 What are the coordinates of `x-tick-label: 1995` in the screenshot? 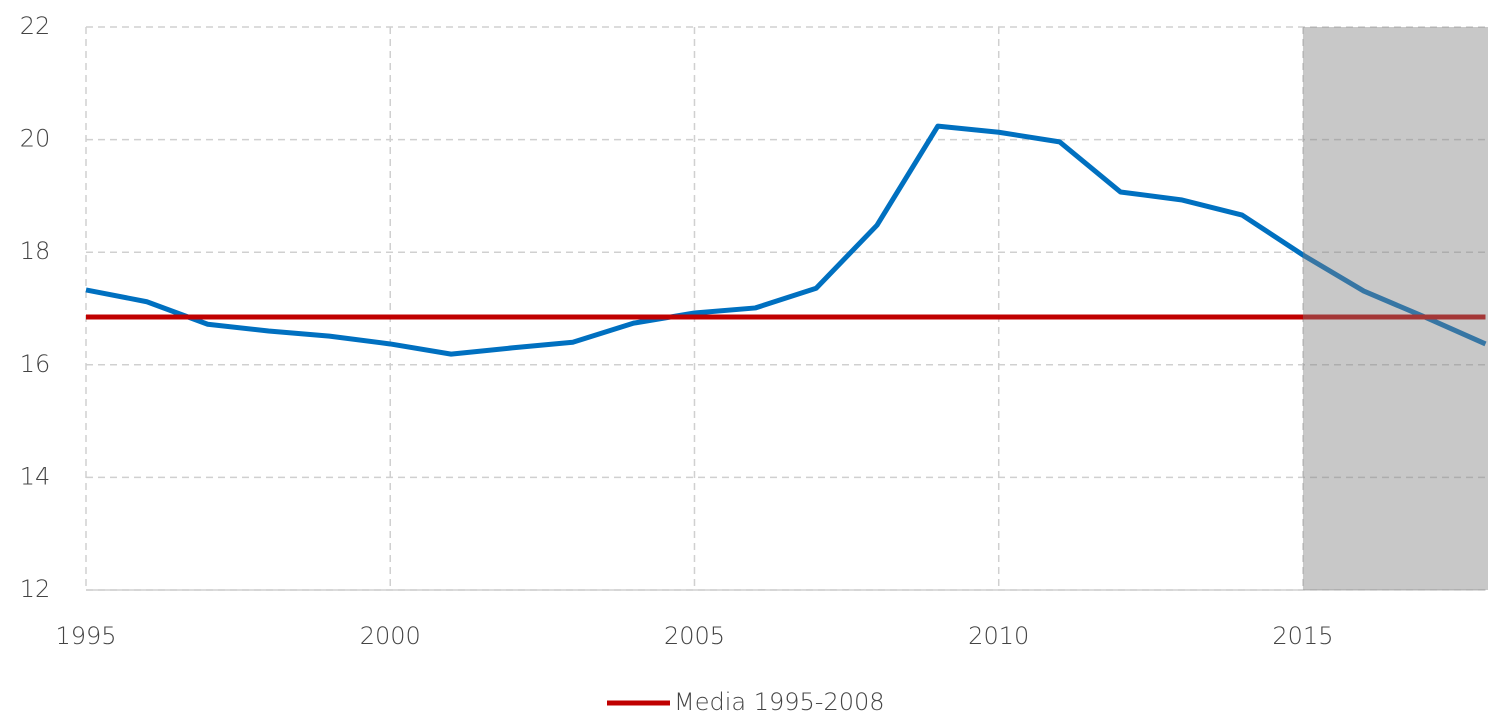 It's located at (85, 636).